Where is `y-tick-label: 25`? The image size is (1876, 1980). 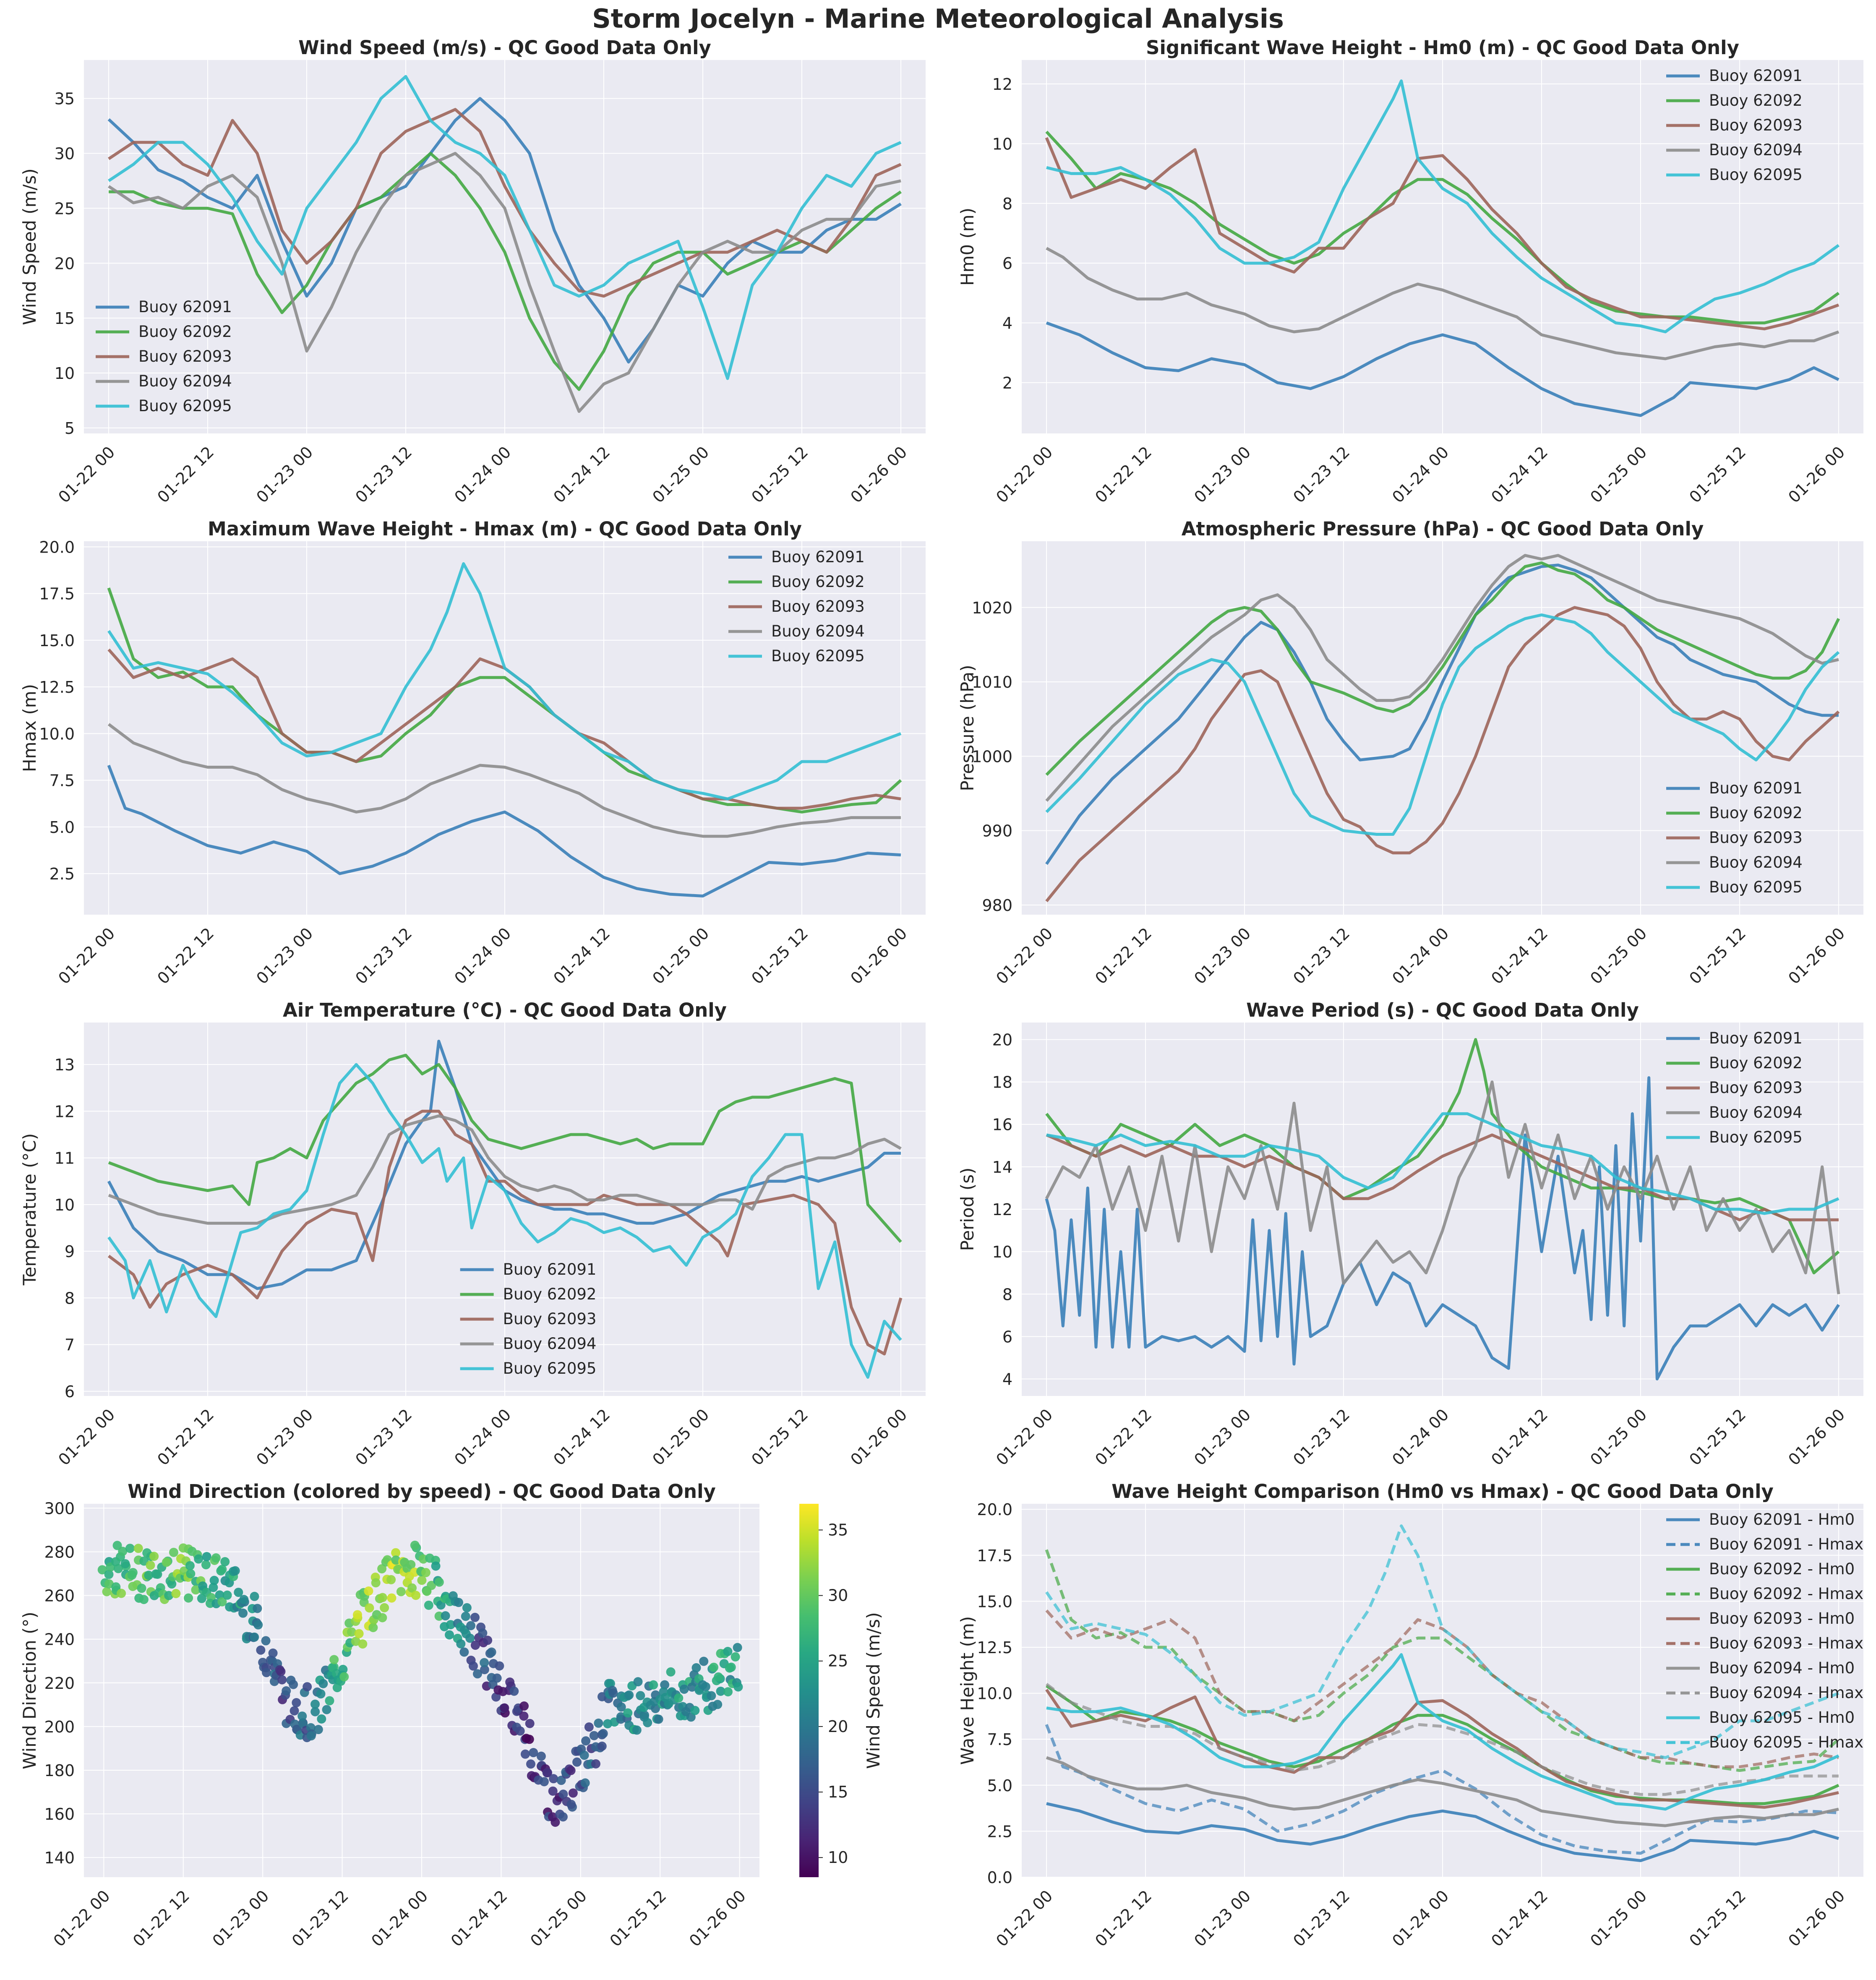 y-tick-label: 25 is located at coordinates (65, 208).